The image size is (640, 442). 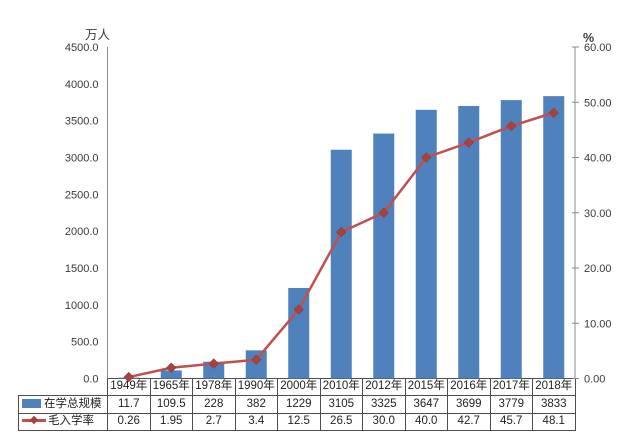 What do you see at coordinates (256, 422) in the screenshot?
I see `value-cell: 3.4` at bounding box center [256, 422].